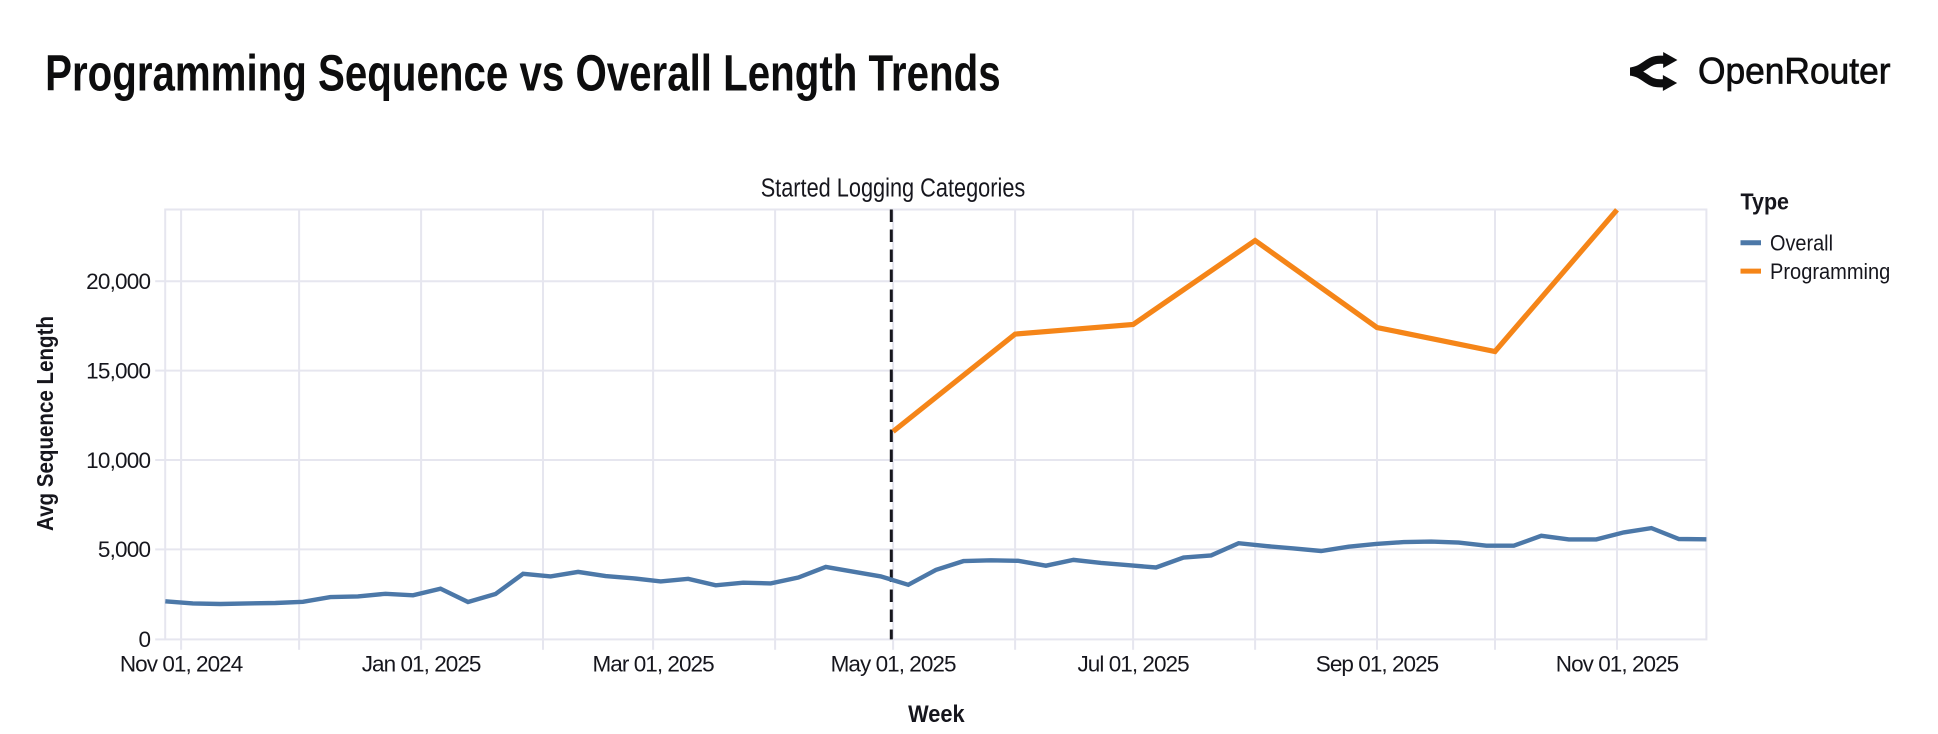 Image resolution: width=1938 pixels, height=734 pixels. What do you see at coordinates (936, 714) in the screenshot?
I see `svg-text: Week` at bounding box center [936, 714].